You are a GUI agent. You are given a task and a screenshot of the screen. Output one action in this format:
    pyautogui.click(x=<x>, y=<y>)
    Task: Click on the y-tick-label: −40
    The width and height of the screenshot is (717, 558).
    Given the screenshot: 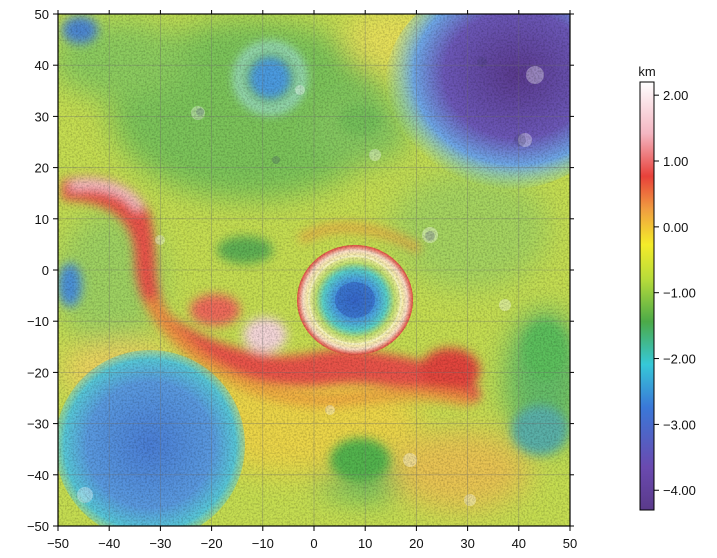 What is the action you would take?
    pyautogui.click(x=38, y=475)
    